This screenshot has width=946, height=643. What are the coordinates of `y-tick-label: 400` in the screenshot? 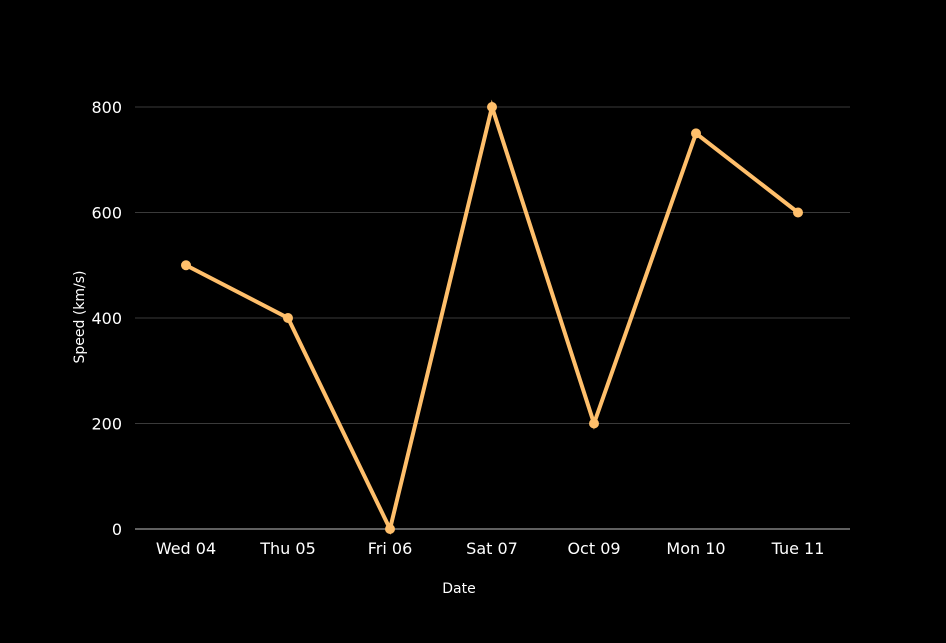 It's located at (106, 318).